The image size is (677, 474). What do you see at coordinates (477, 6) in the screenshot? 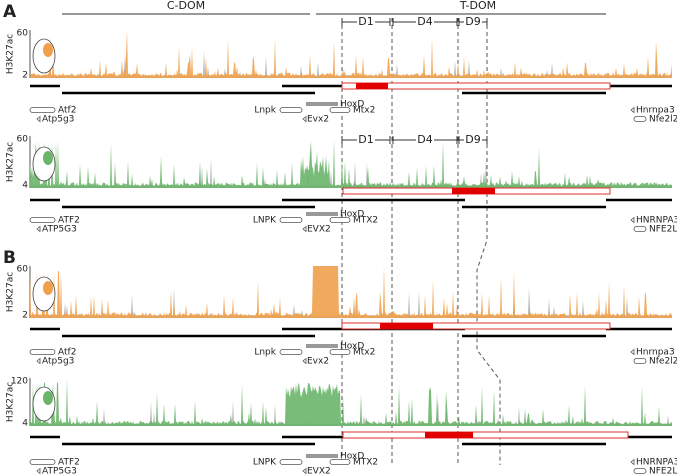
I see `domain-label: T-DOM` at bounding box center [477, 6].